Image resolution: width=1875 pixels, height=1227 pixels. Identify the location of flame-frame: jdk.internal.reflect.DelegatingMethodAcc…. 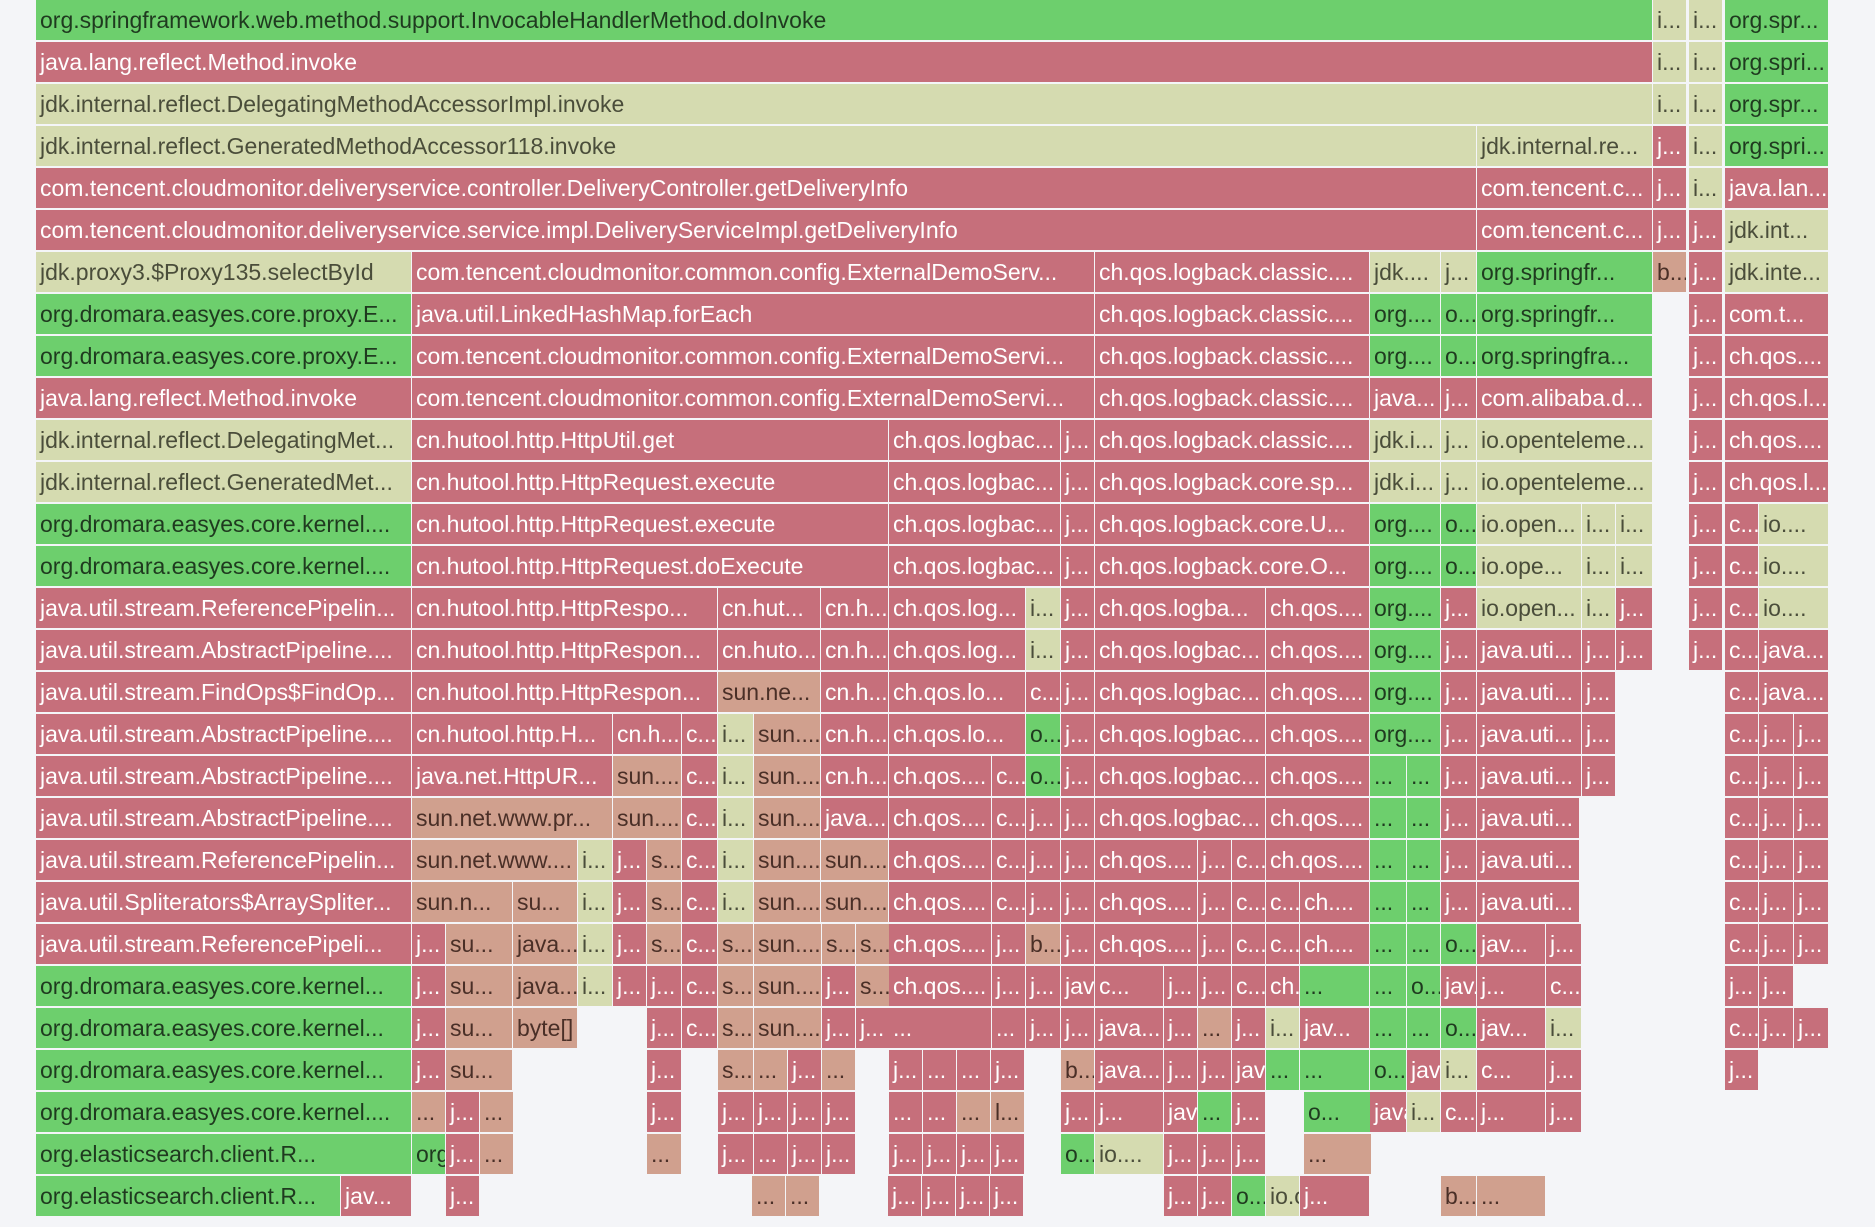
(844, 104).